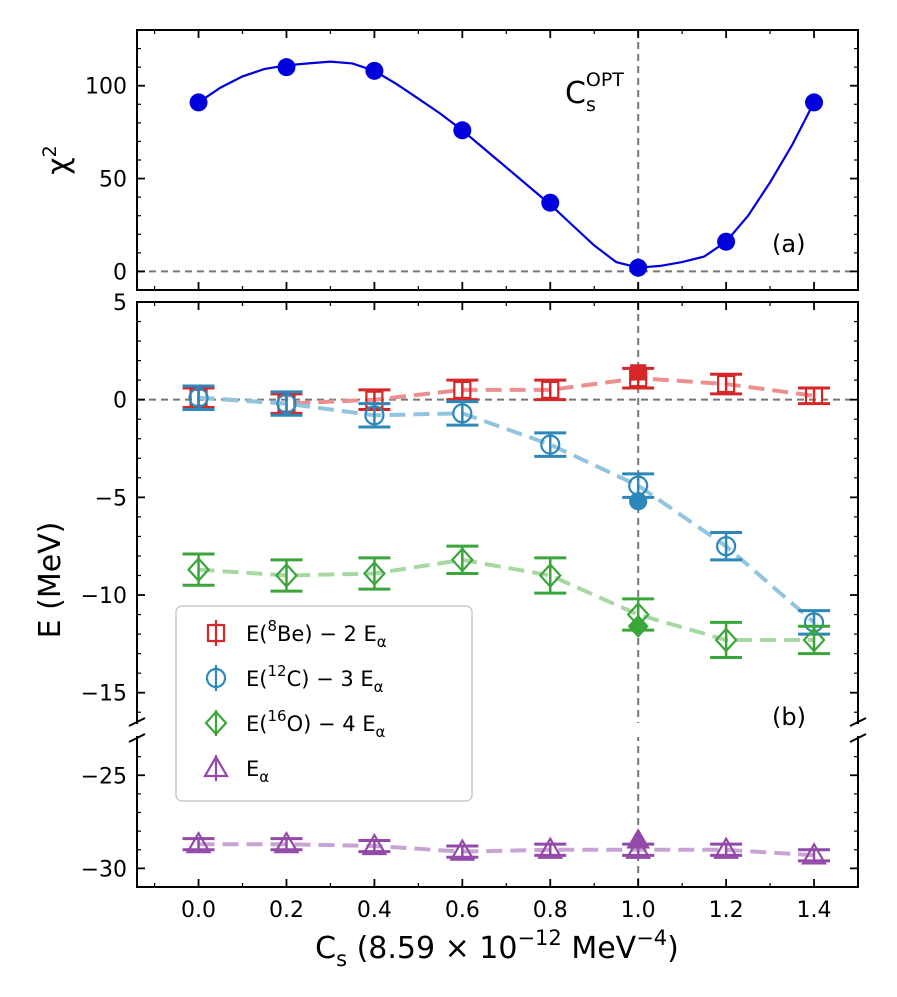 The width and height of the screenshot is (897, 997). I want to click on x-axis-label-unit: MeV, so click(599, 948).